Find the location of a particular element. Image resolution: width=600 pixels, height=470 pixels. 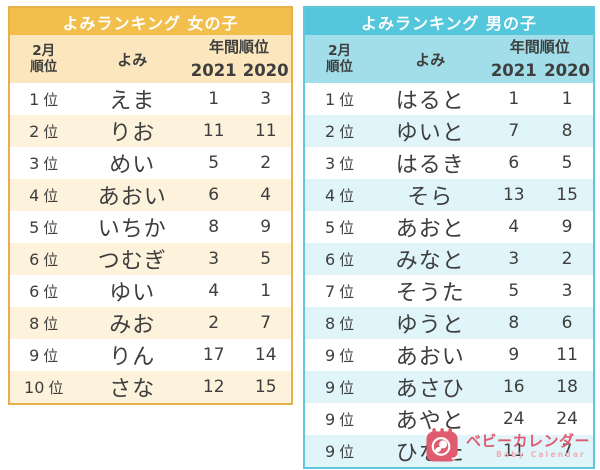

name-cell: はるき is located at coordinates (430, 165).